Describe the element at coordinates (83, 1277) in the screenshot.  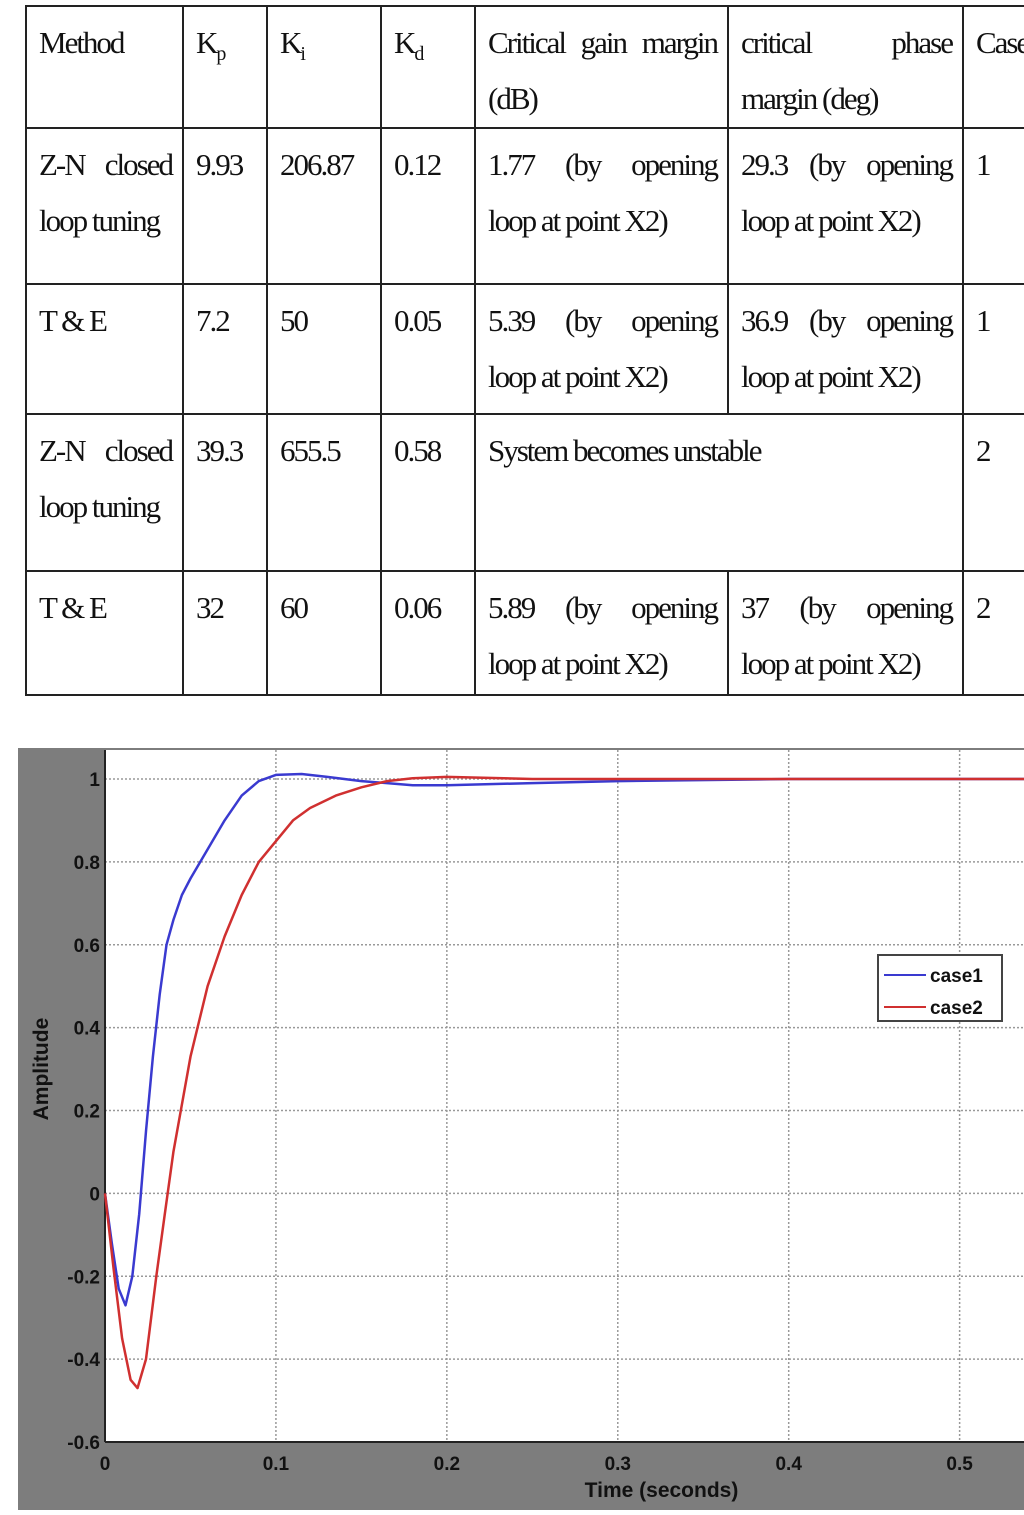
I see `y-tick-label: -0.2` at that location.